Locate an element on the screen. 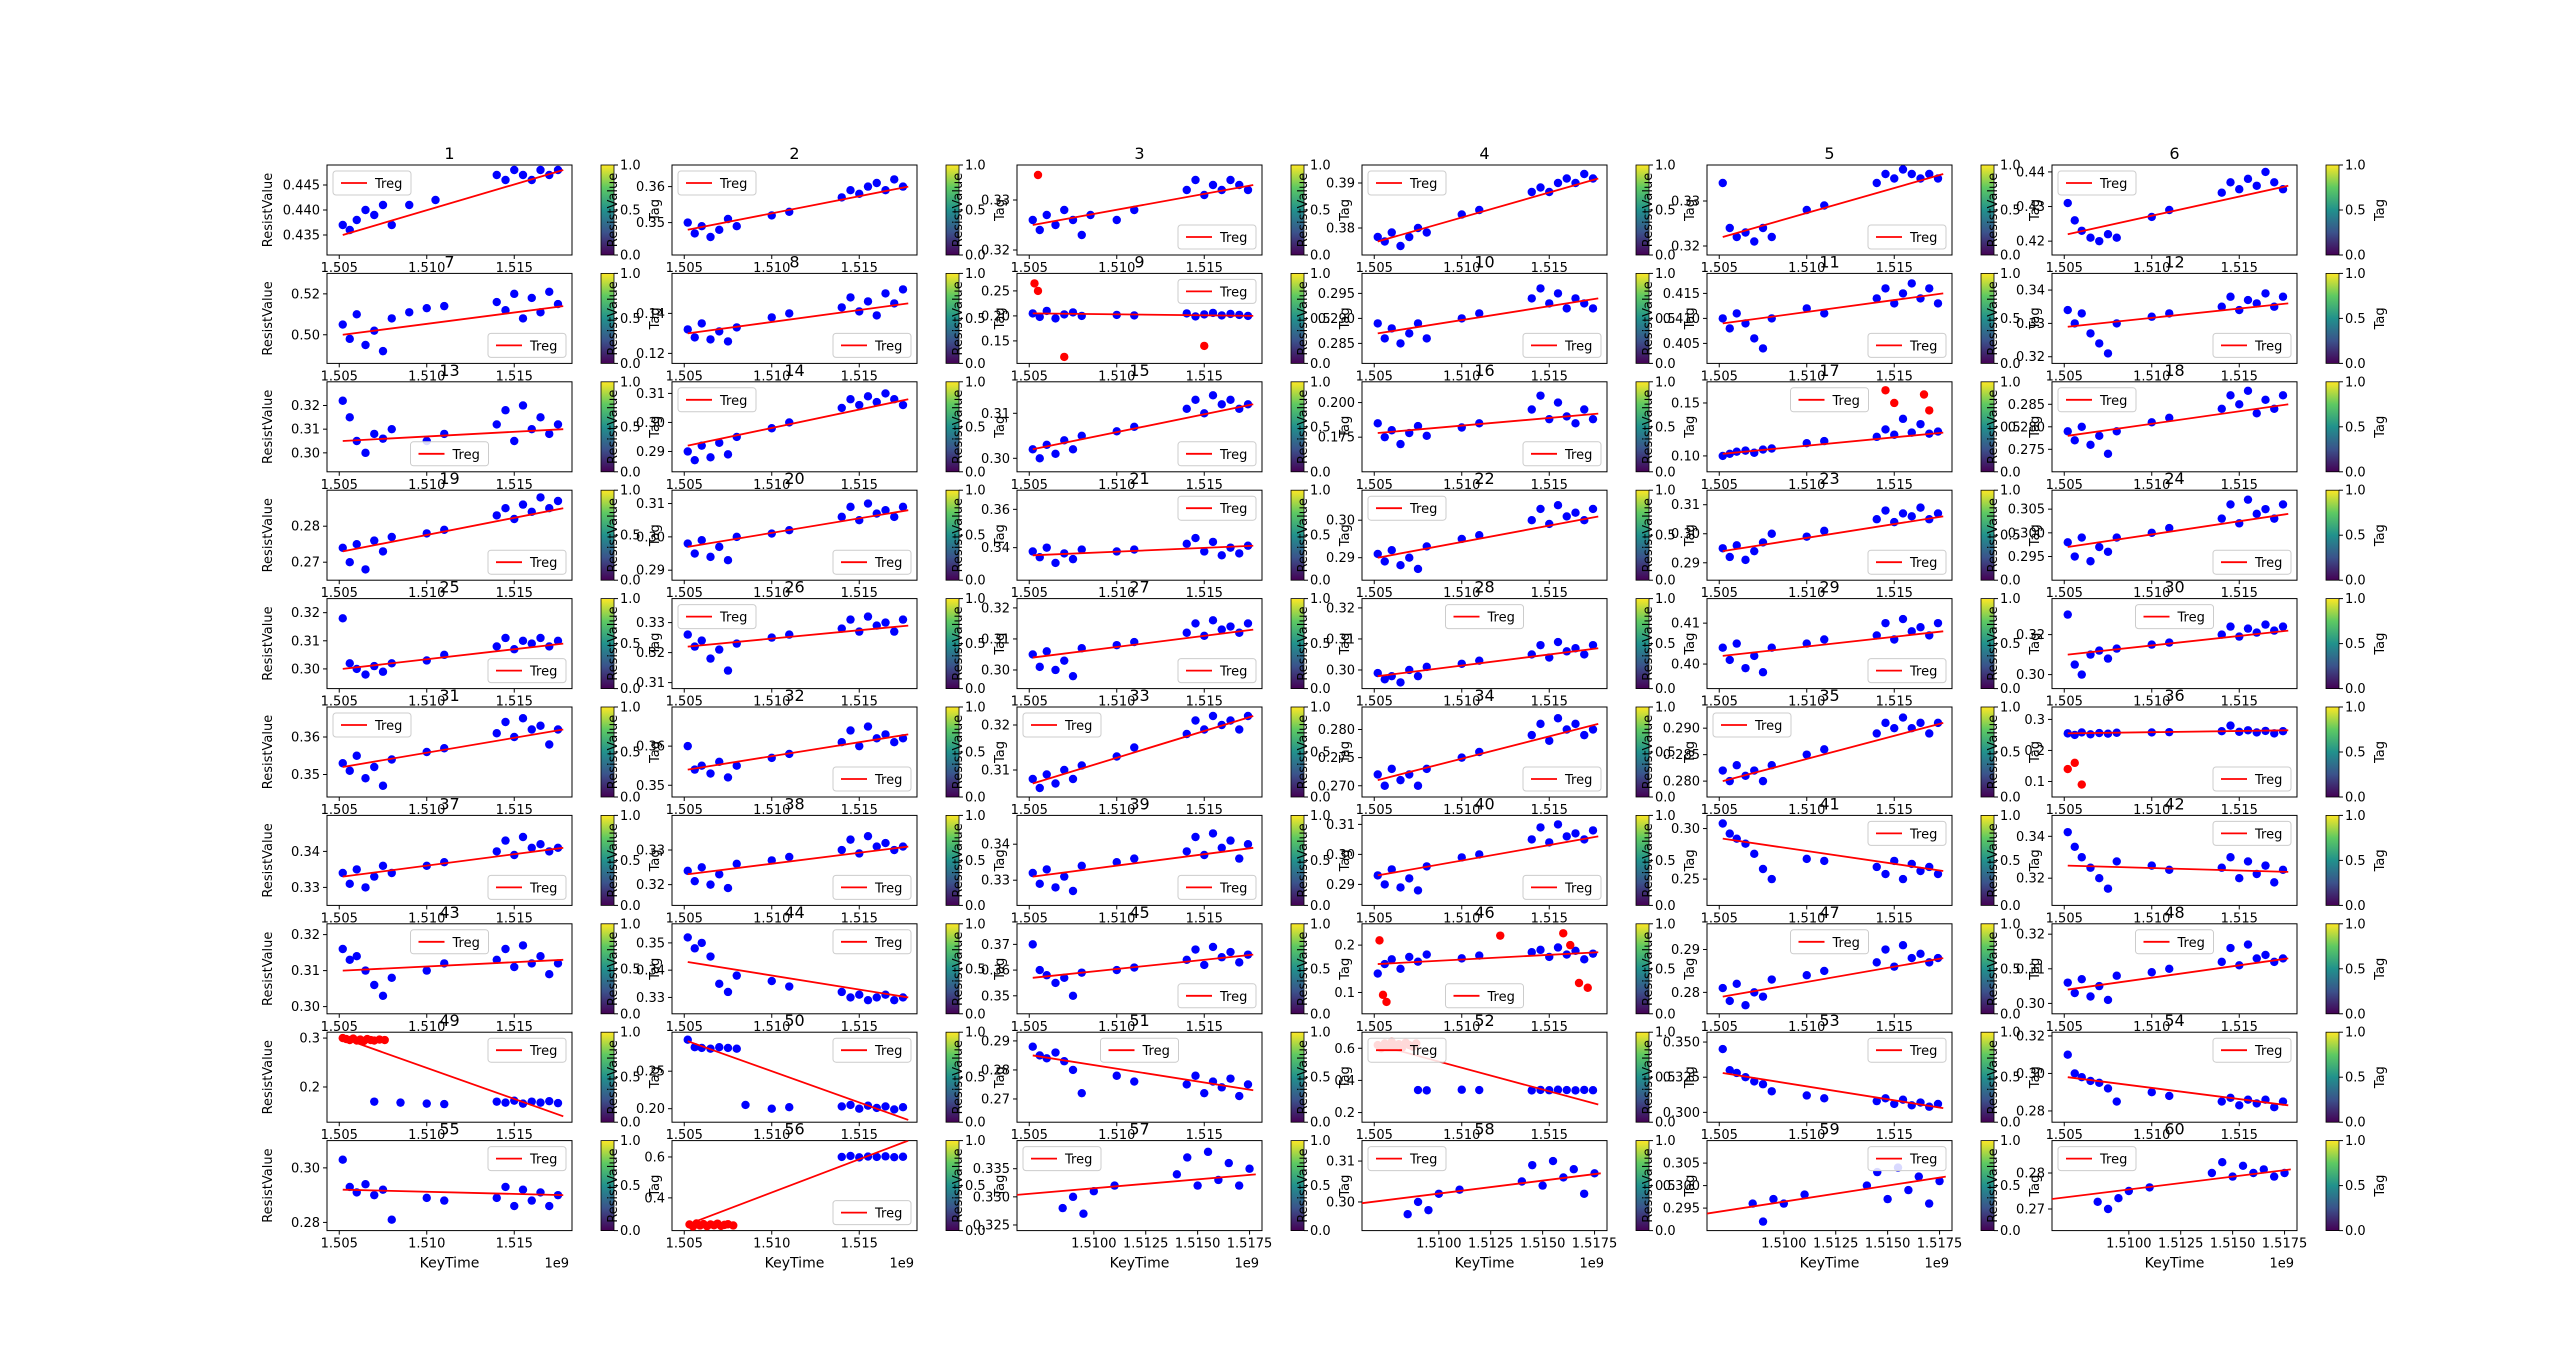 The image size is (2560, 1363). y-tick-label: 0.30 is located at coordinates (995, 670).